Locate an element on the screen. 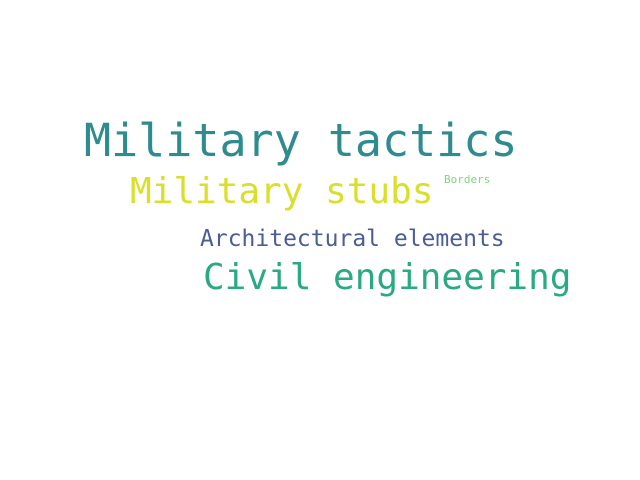  word-civil-engineering: Civil engineering is located at coordinates (387, 277).